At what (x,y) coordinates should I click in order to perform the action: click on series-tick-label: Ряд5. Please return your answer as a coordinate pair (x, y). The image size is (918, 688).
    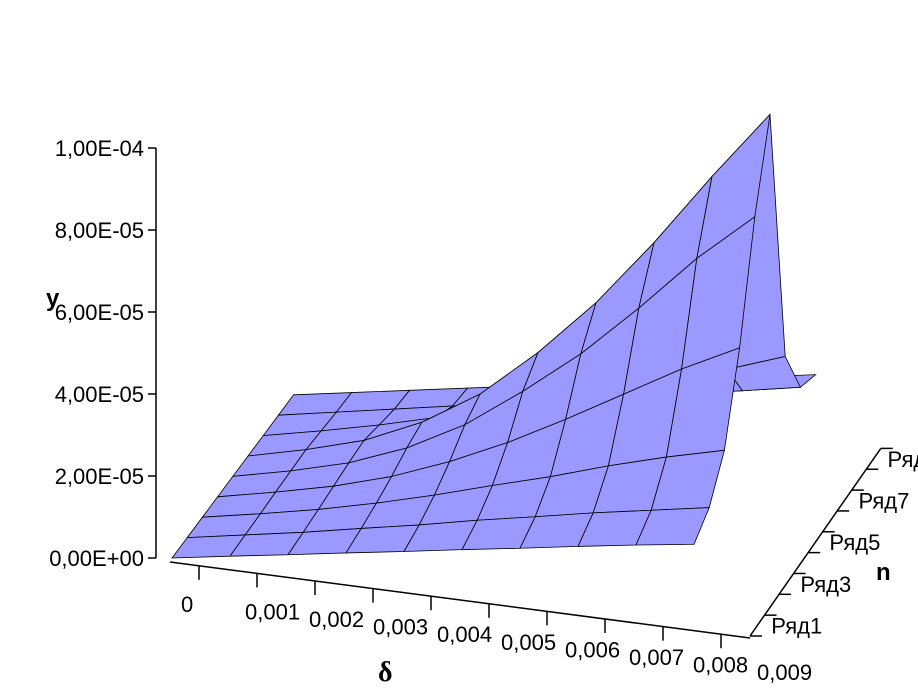
    Looking at the image, I should click on (854, 542).